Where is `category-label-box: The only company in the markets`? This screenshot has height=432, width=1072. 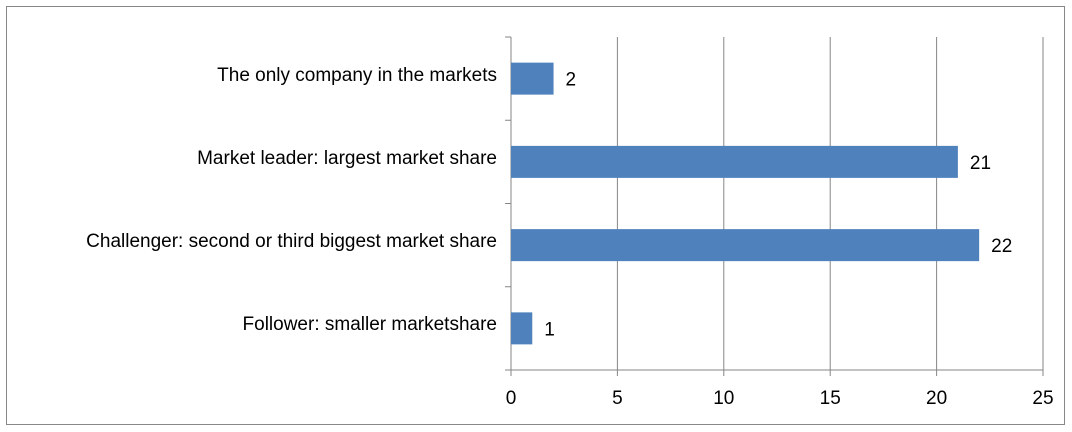
category-label-box: The only company in the markets is located at coordinates (254, 76).